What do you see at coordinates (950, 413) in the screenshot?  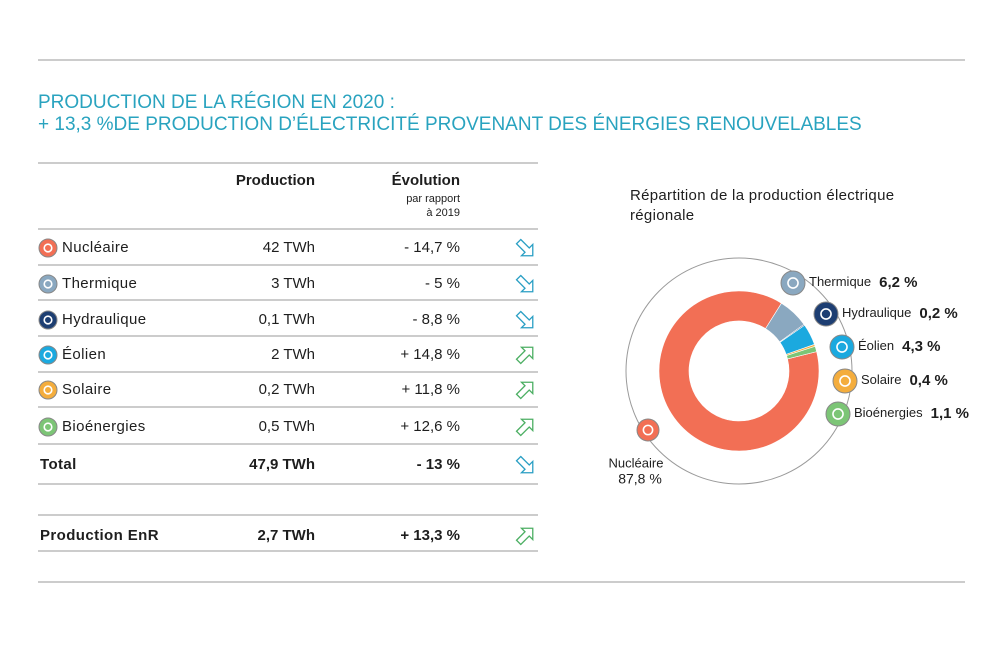 I see `slice-value: 1,1 %` at bounding box center [950, 413].